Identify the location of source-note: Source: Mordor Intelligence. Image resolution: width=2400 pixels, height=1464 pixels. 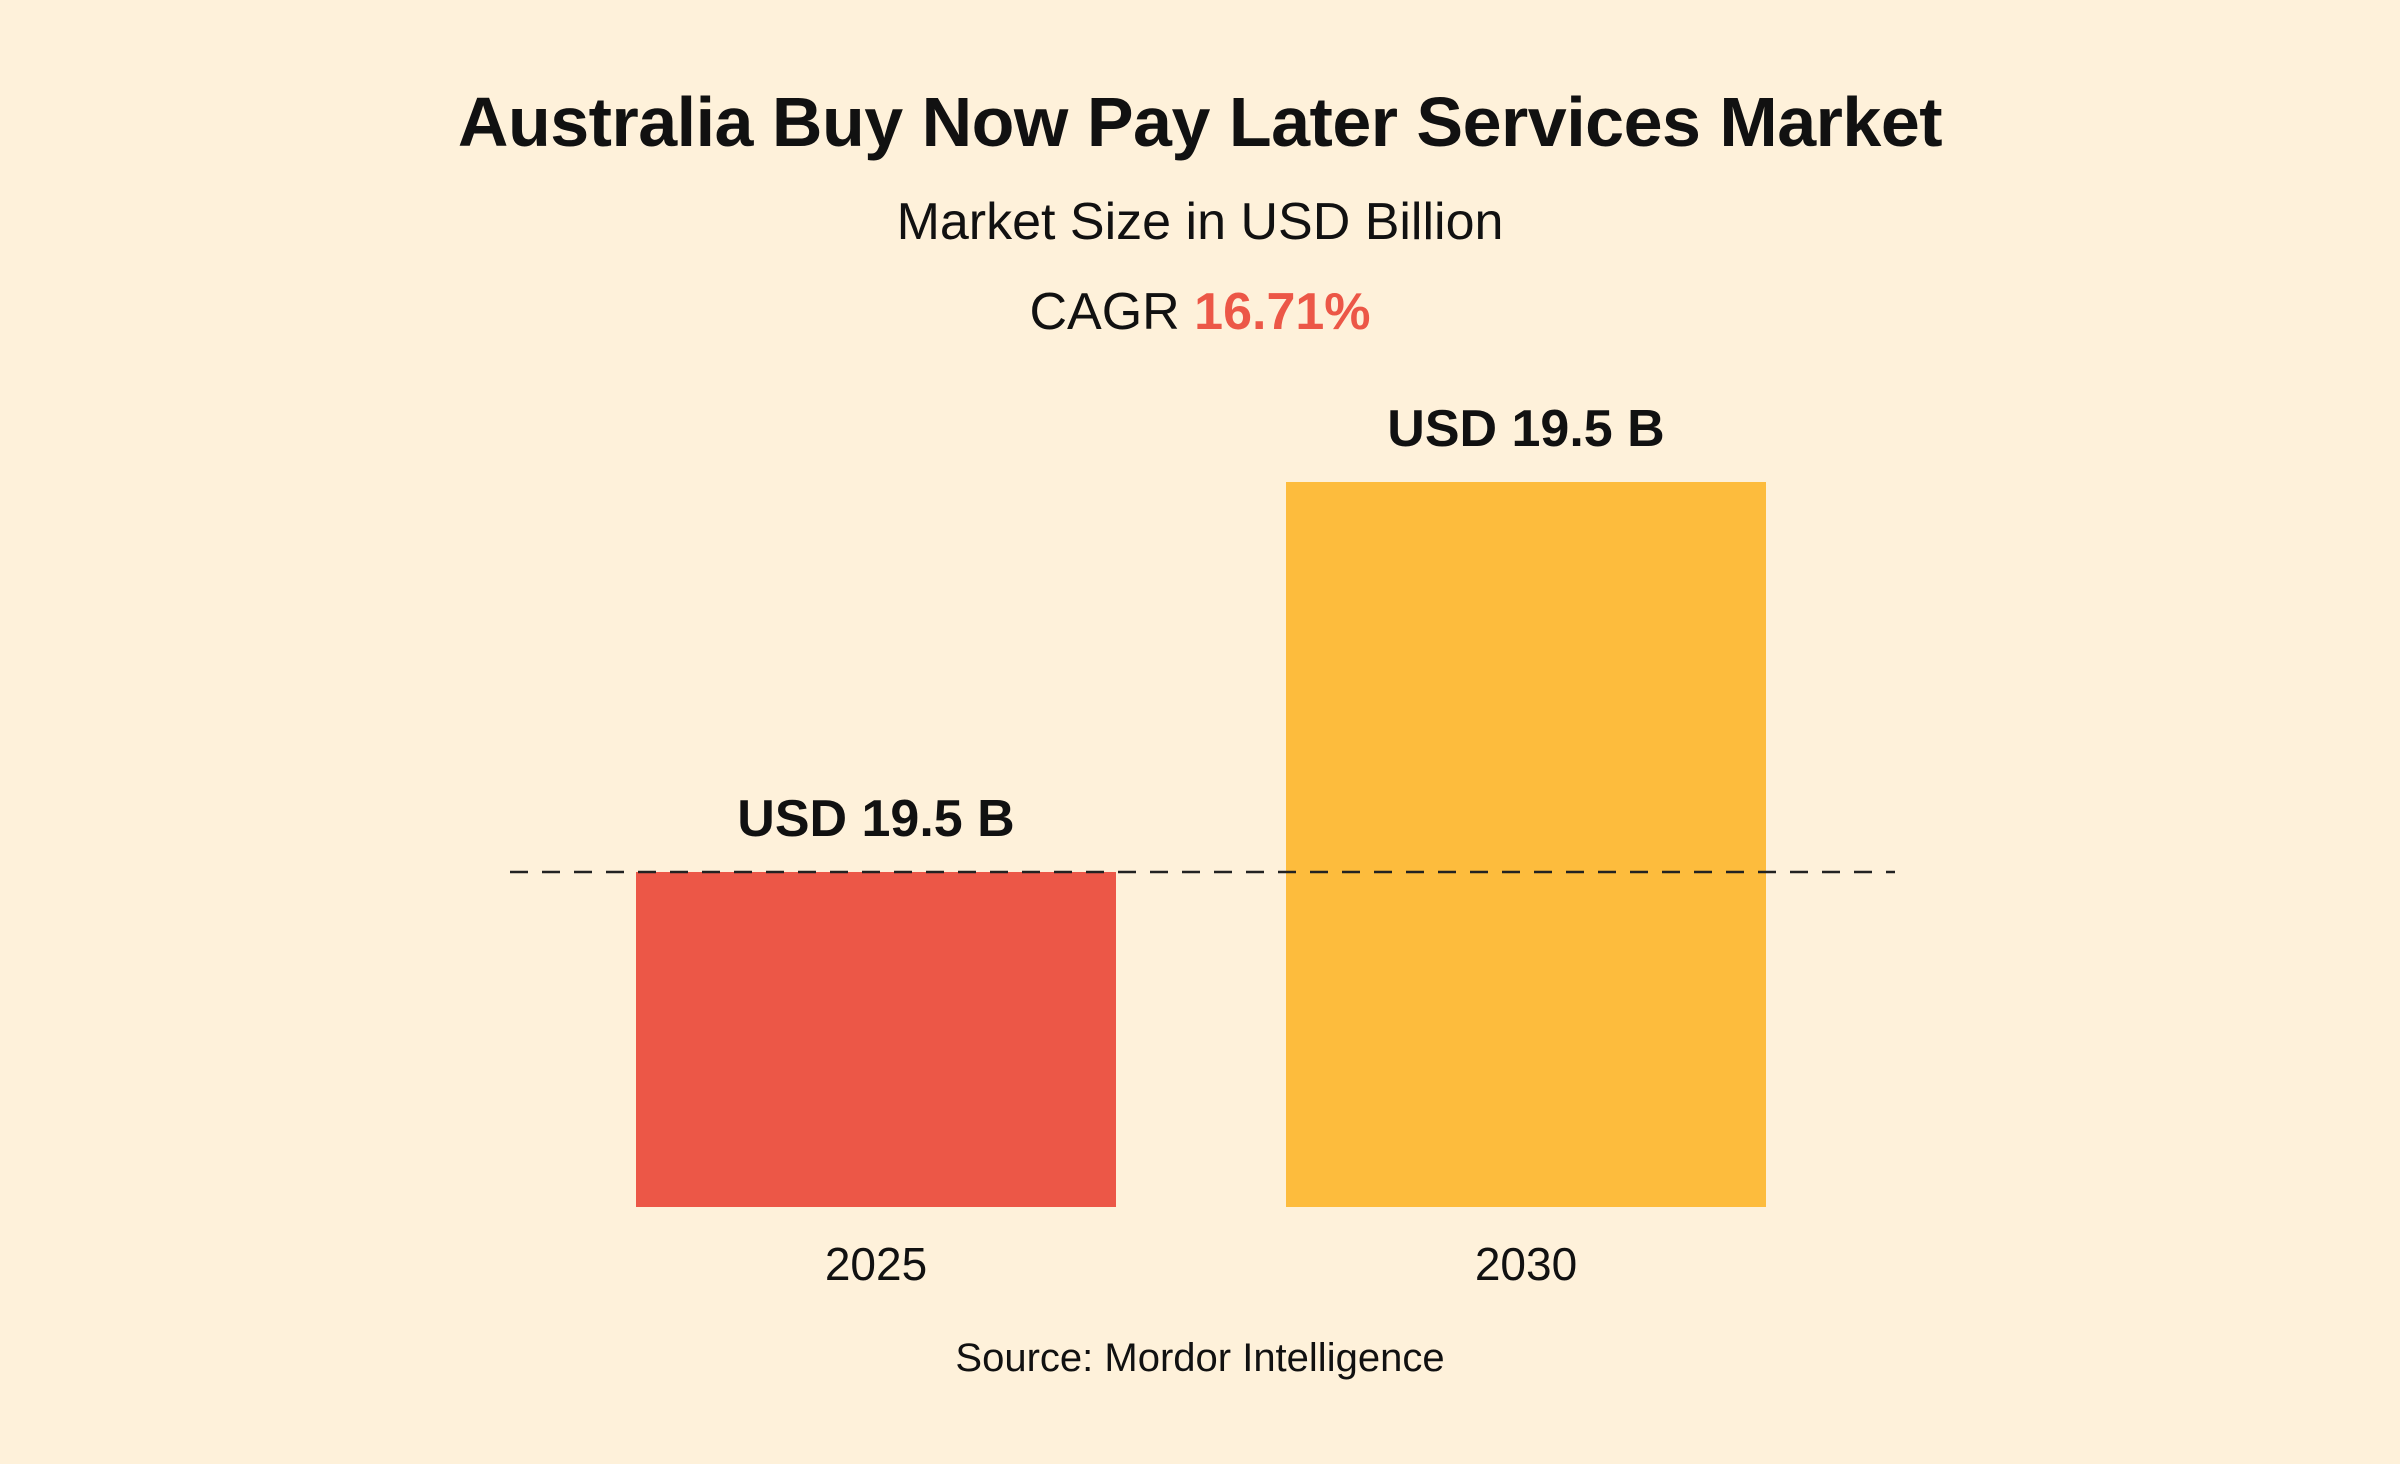
(1200, 1358).